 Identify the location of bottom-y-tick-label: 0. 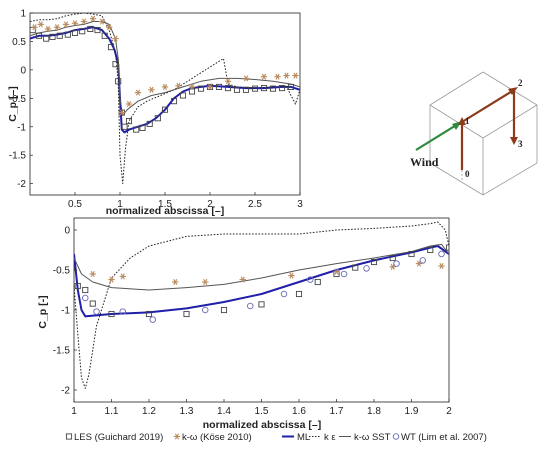
(67, 231).